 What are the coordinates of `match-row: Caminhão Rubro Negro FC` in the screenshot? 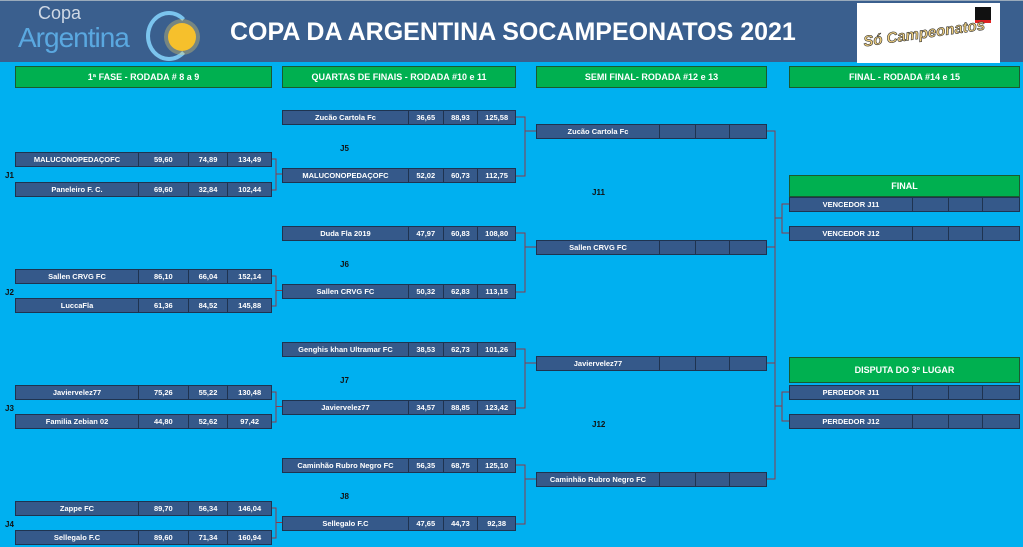 It's located at (651, 479).